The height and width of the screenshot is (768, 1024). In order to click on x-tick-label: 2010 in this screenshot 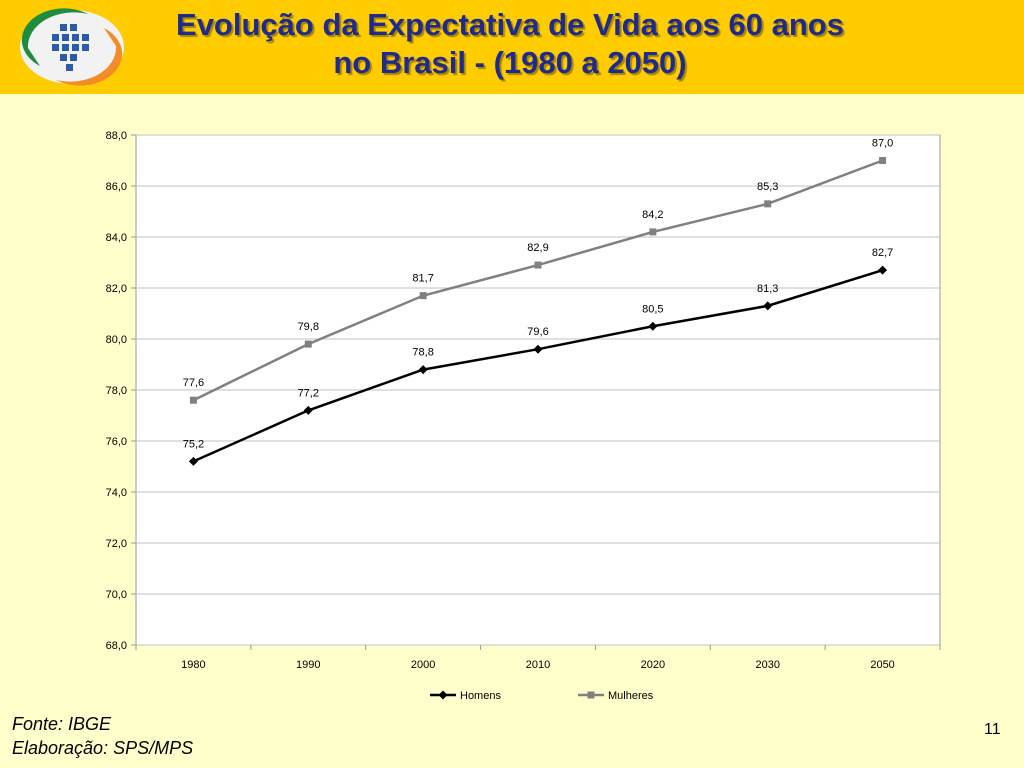, I will do `click(538, 665)`.